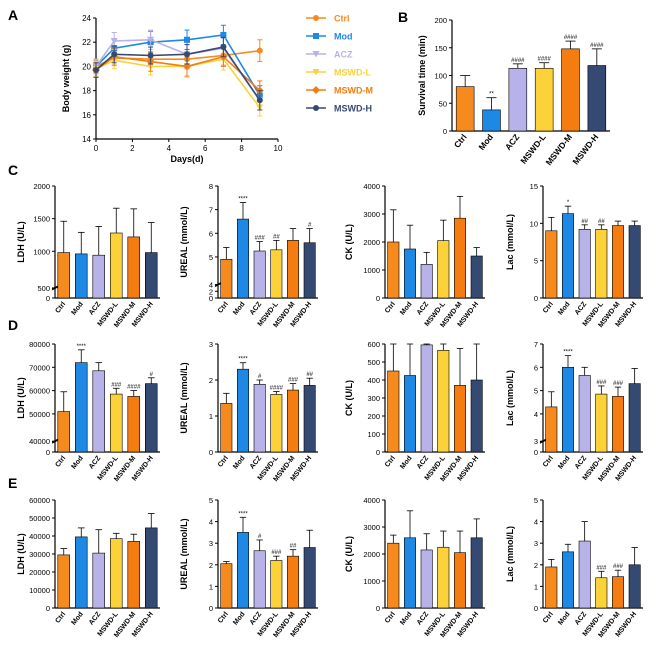  I want to click on y-tick-label: 6, so click(536, 367).